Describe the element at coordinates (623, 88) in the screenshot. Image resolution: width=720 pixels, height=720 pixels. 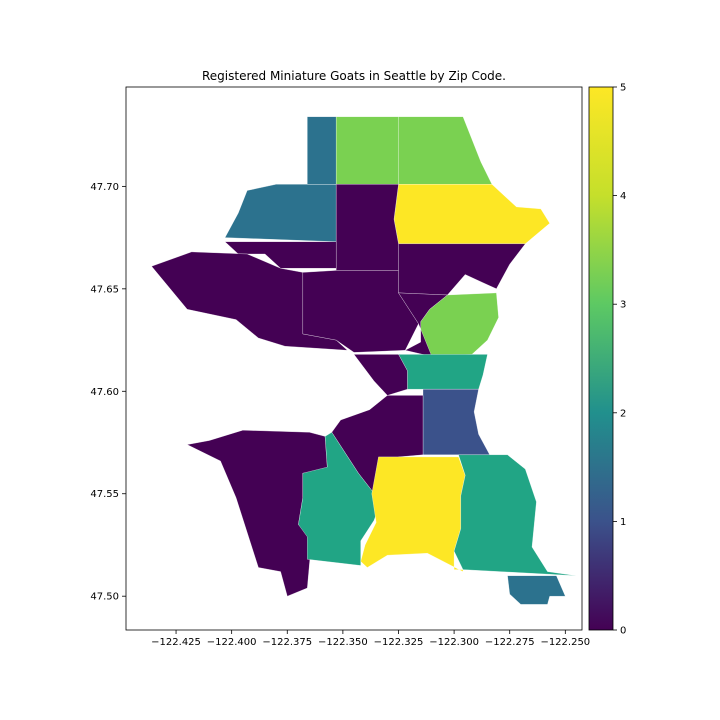
I see `colorbar-tick-label: 5` at that location.